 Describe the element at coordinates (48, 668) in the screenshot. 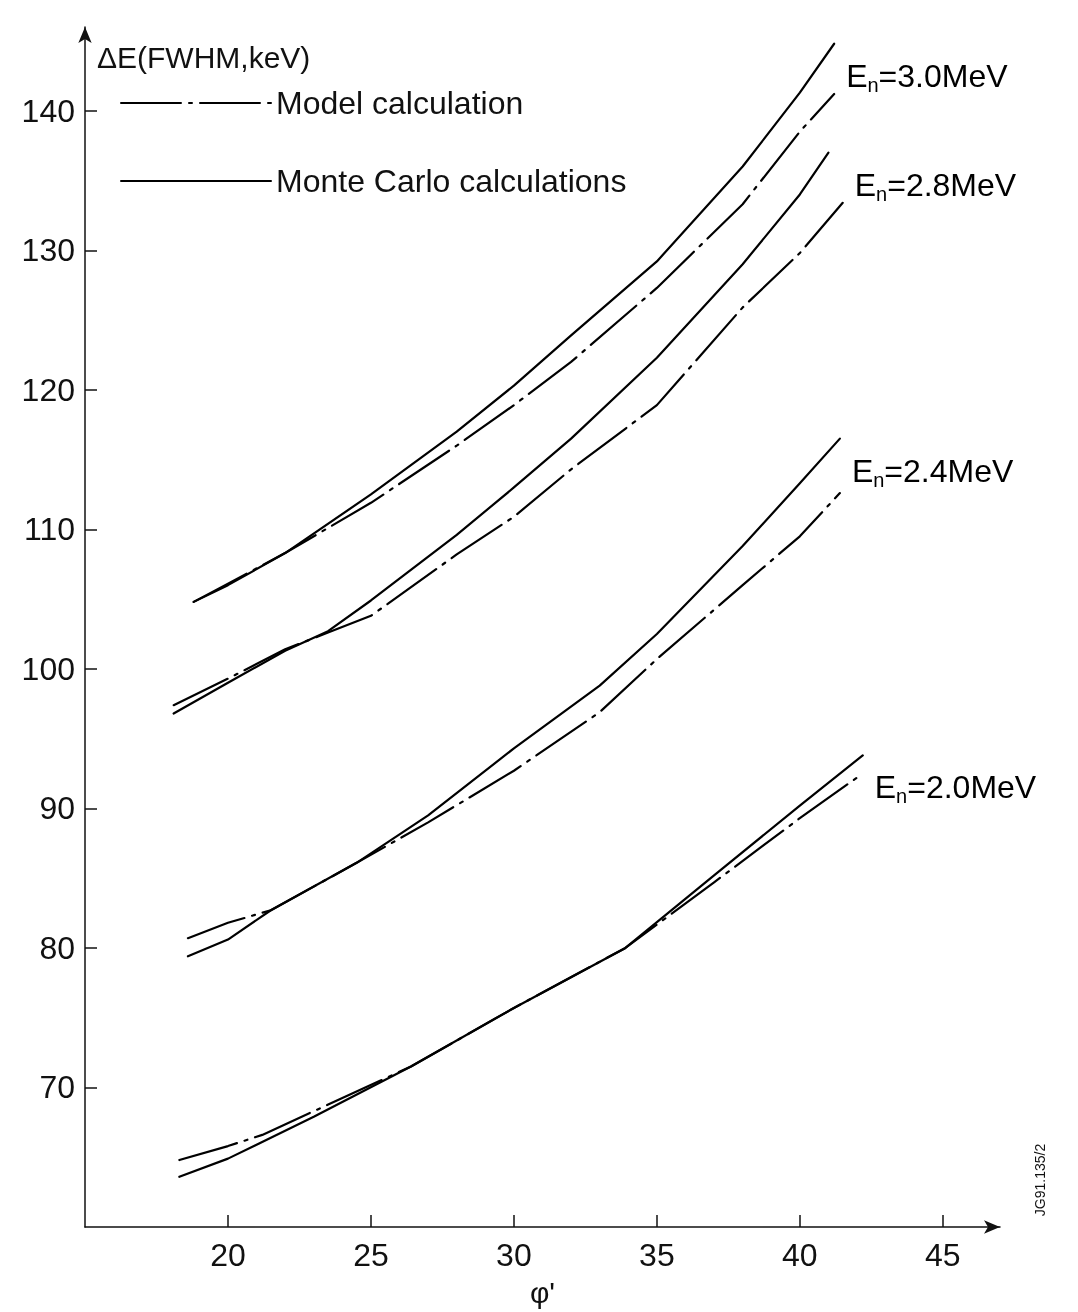

I see `y-tick-label: 100` at that location.